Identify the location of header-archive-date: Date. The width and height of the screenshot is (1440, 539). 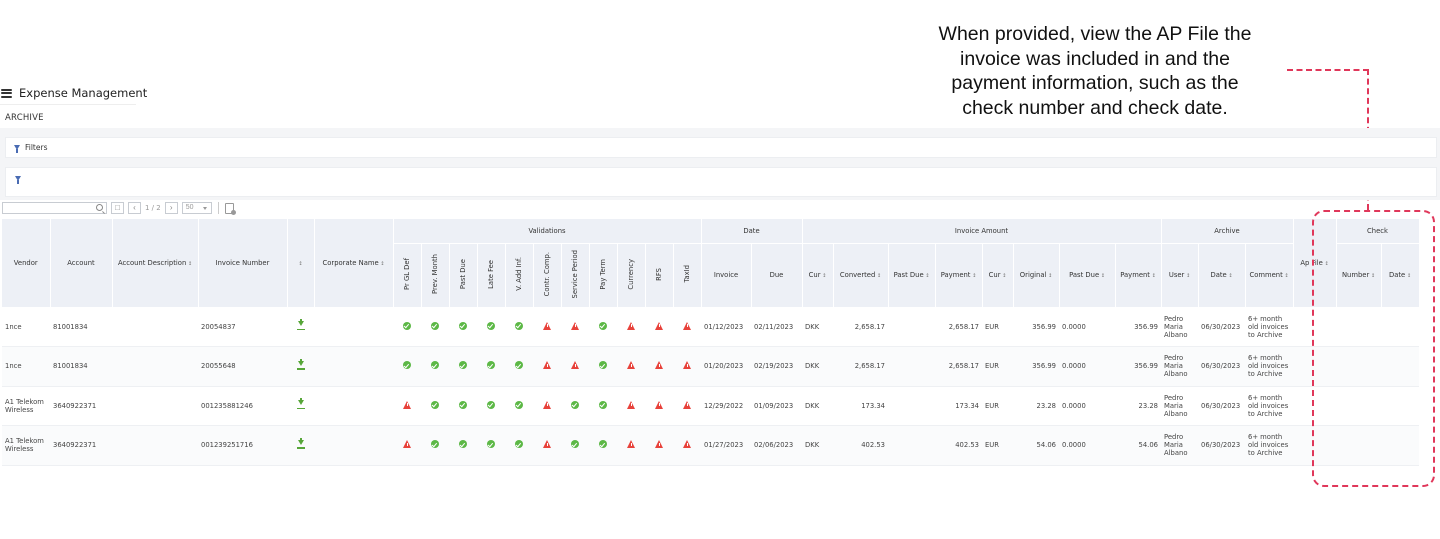
(1222, 275).